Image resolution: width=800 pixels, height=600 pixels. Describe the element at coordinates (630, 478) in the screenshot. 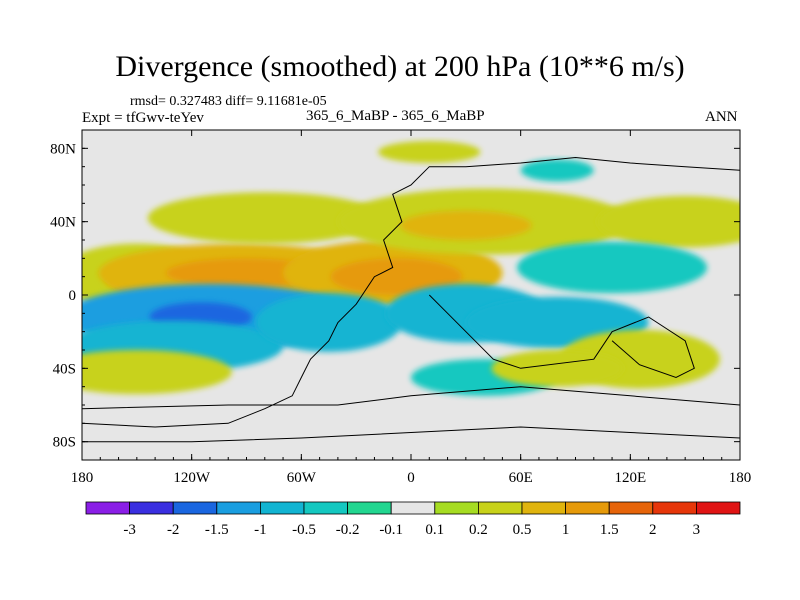

I see `x-tick-label: 120E` at that location.